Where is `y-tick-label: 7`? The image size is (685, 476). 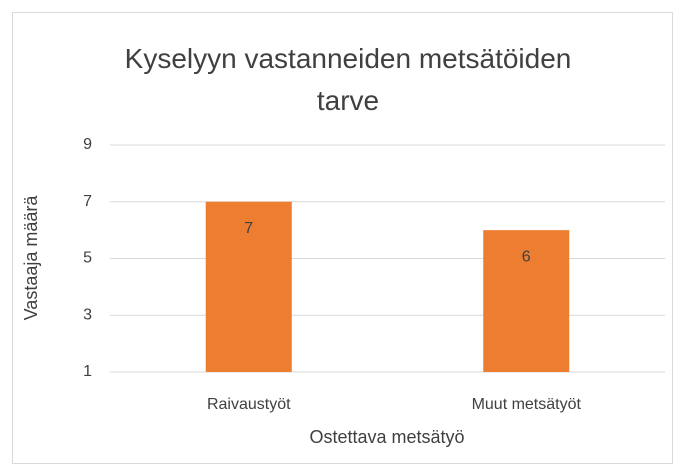 y-tick-label: 7 is located at coordinates (87, 201).